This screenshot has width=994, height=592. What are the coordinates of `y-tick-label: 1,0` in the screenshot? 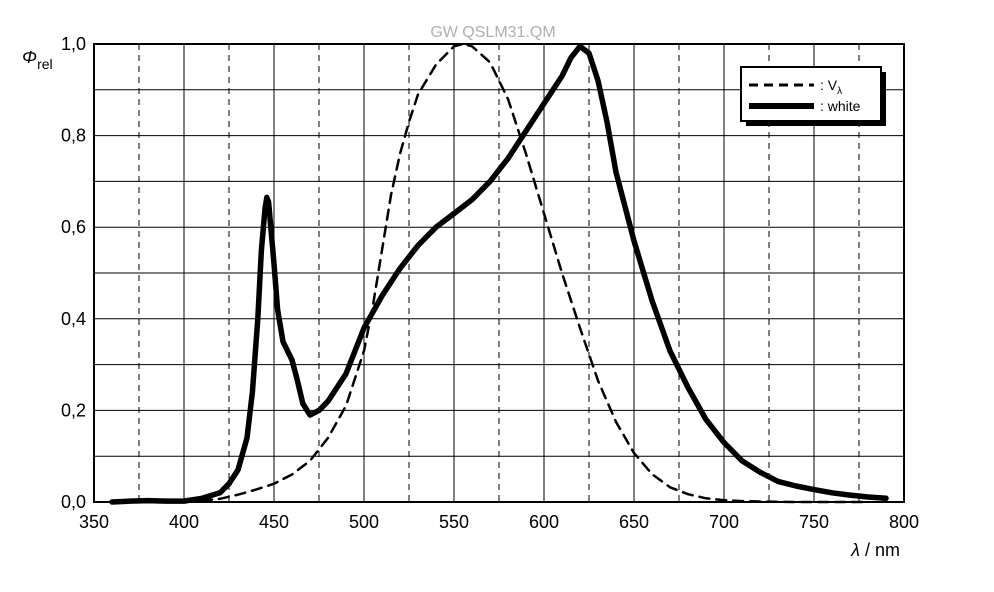 It's located at (73, 44).